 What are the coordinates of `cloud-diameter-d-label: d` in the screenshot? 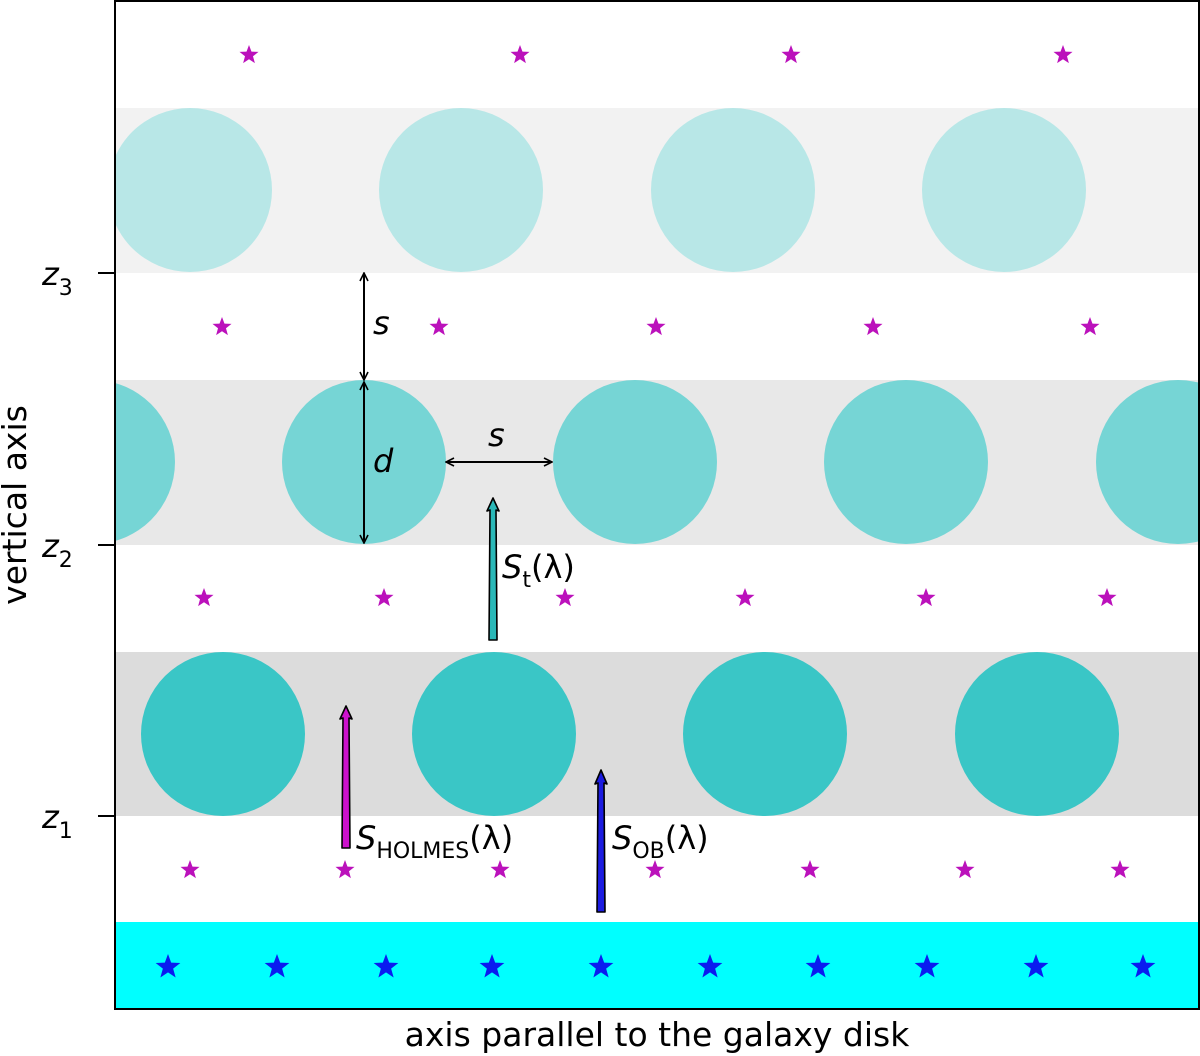 It's located at (383, 461).